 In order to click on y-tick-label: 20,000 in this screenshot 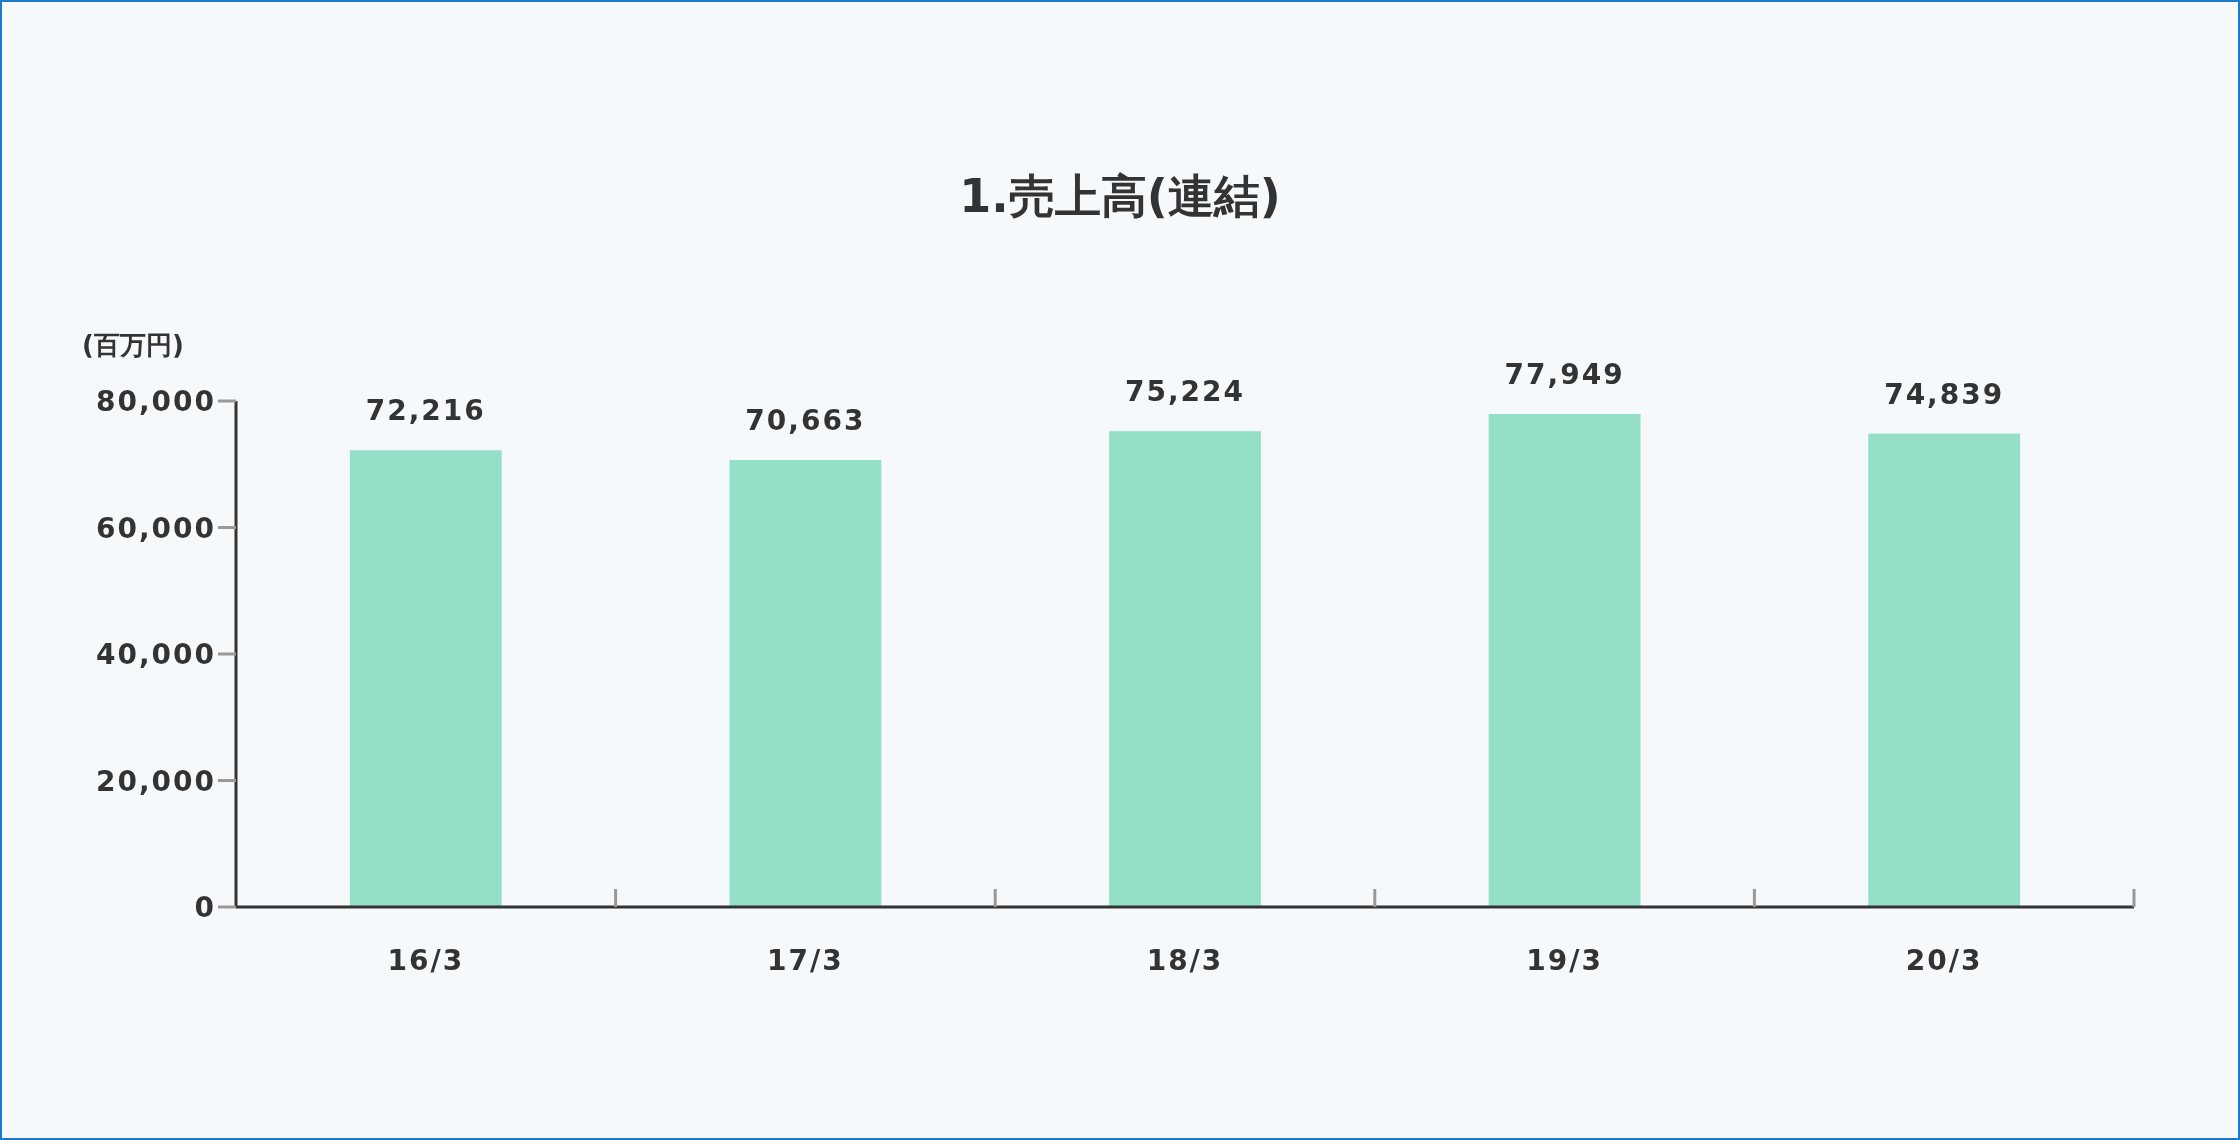, I will do `click(155, 781)`.